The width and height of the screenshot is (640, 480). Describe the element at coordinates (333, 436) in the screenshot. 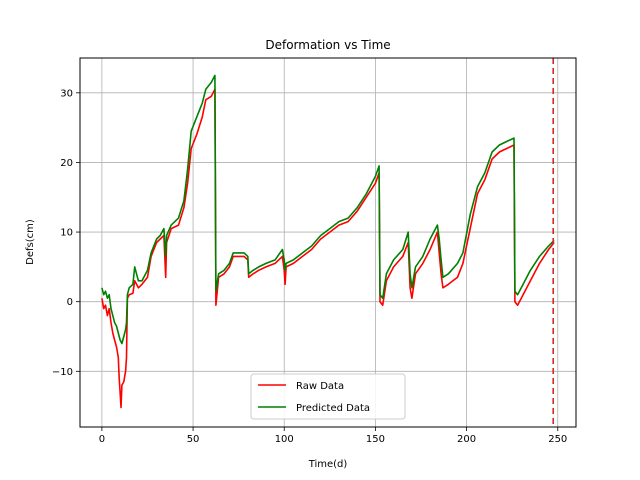

I see `x-axis-ticks: 0 50 100 150 200 250` at that location.